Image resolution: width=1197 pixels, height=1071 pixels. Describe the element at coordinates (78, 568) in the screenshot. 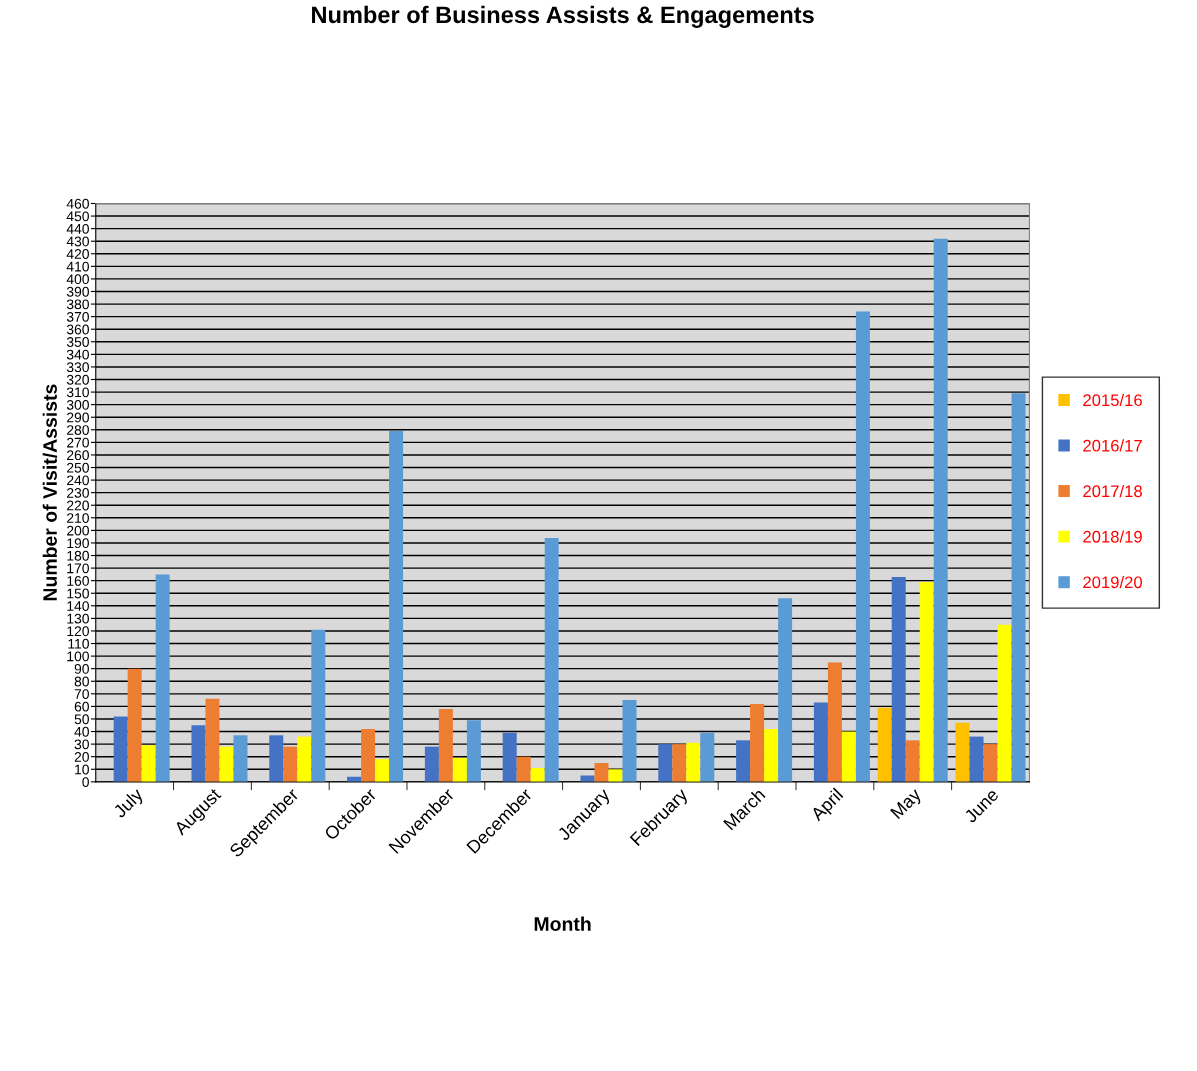

I see `y-tick-label: 170` at that location.